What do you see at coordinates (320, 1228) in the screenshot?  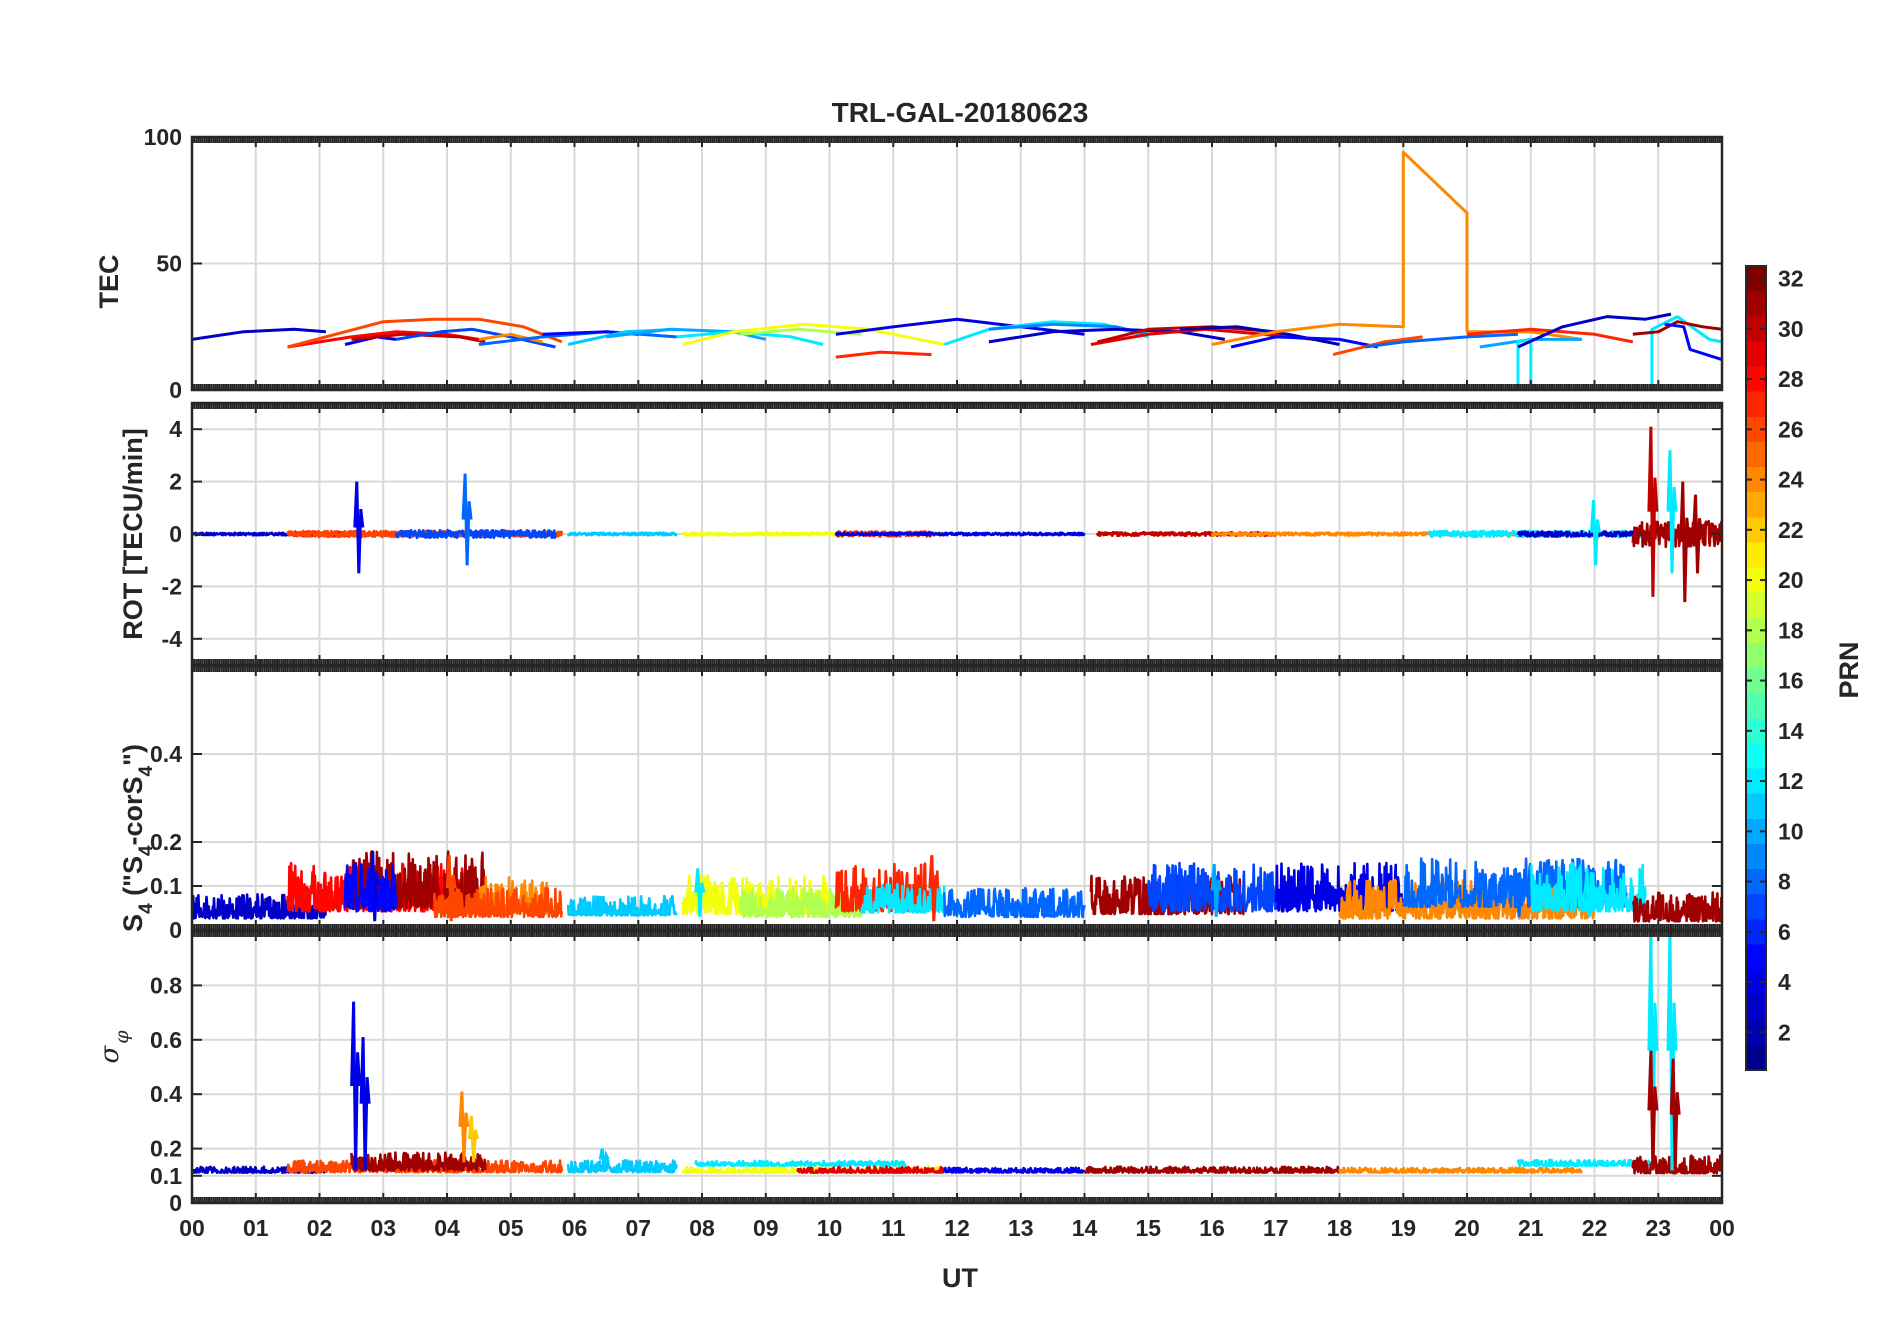 I see `x-tick-label: 02` at bounding box center [320, 1228].